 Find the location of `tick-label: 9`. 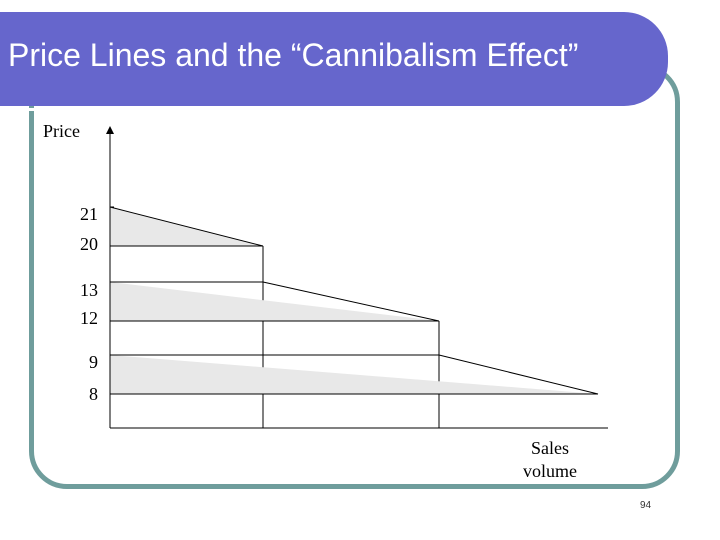

tick-label: 9 is located at coordinates (93, 362).